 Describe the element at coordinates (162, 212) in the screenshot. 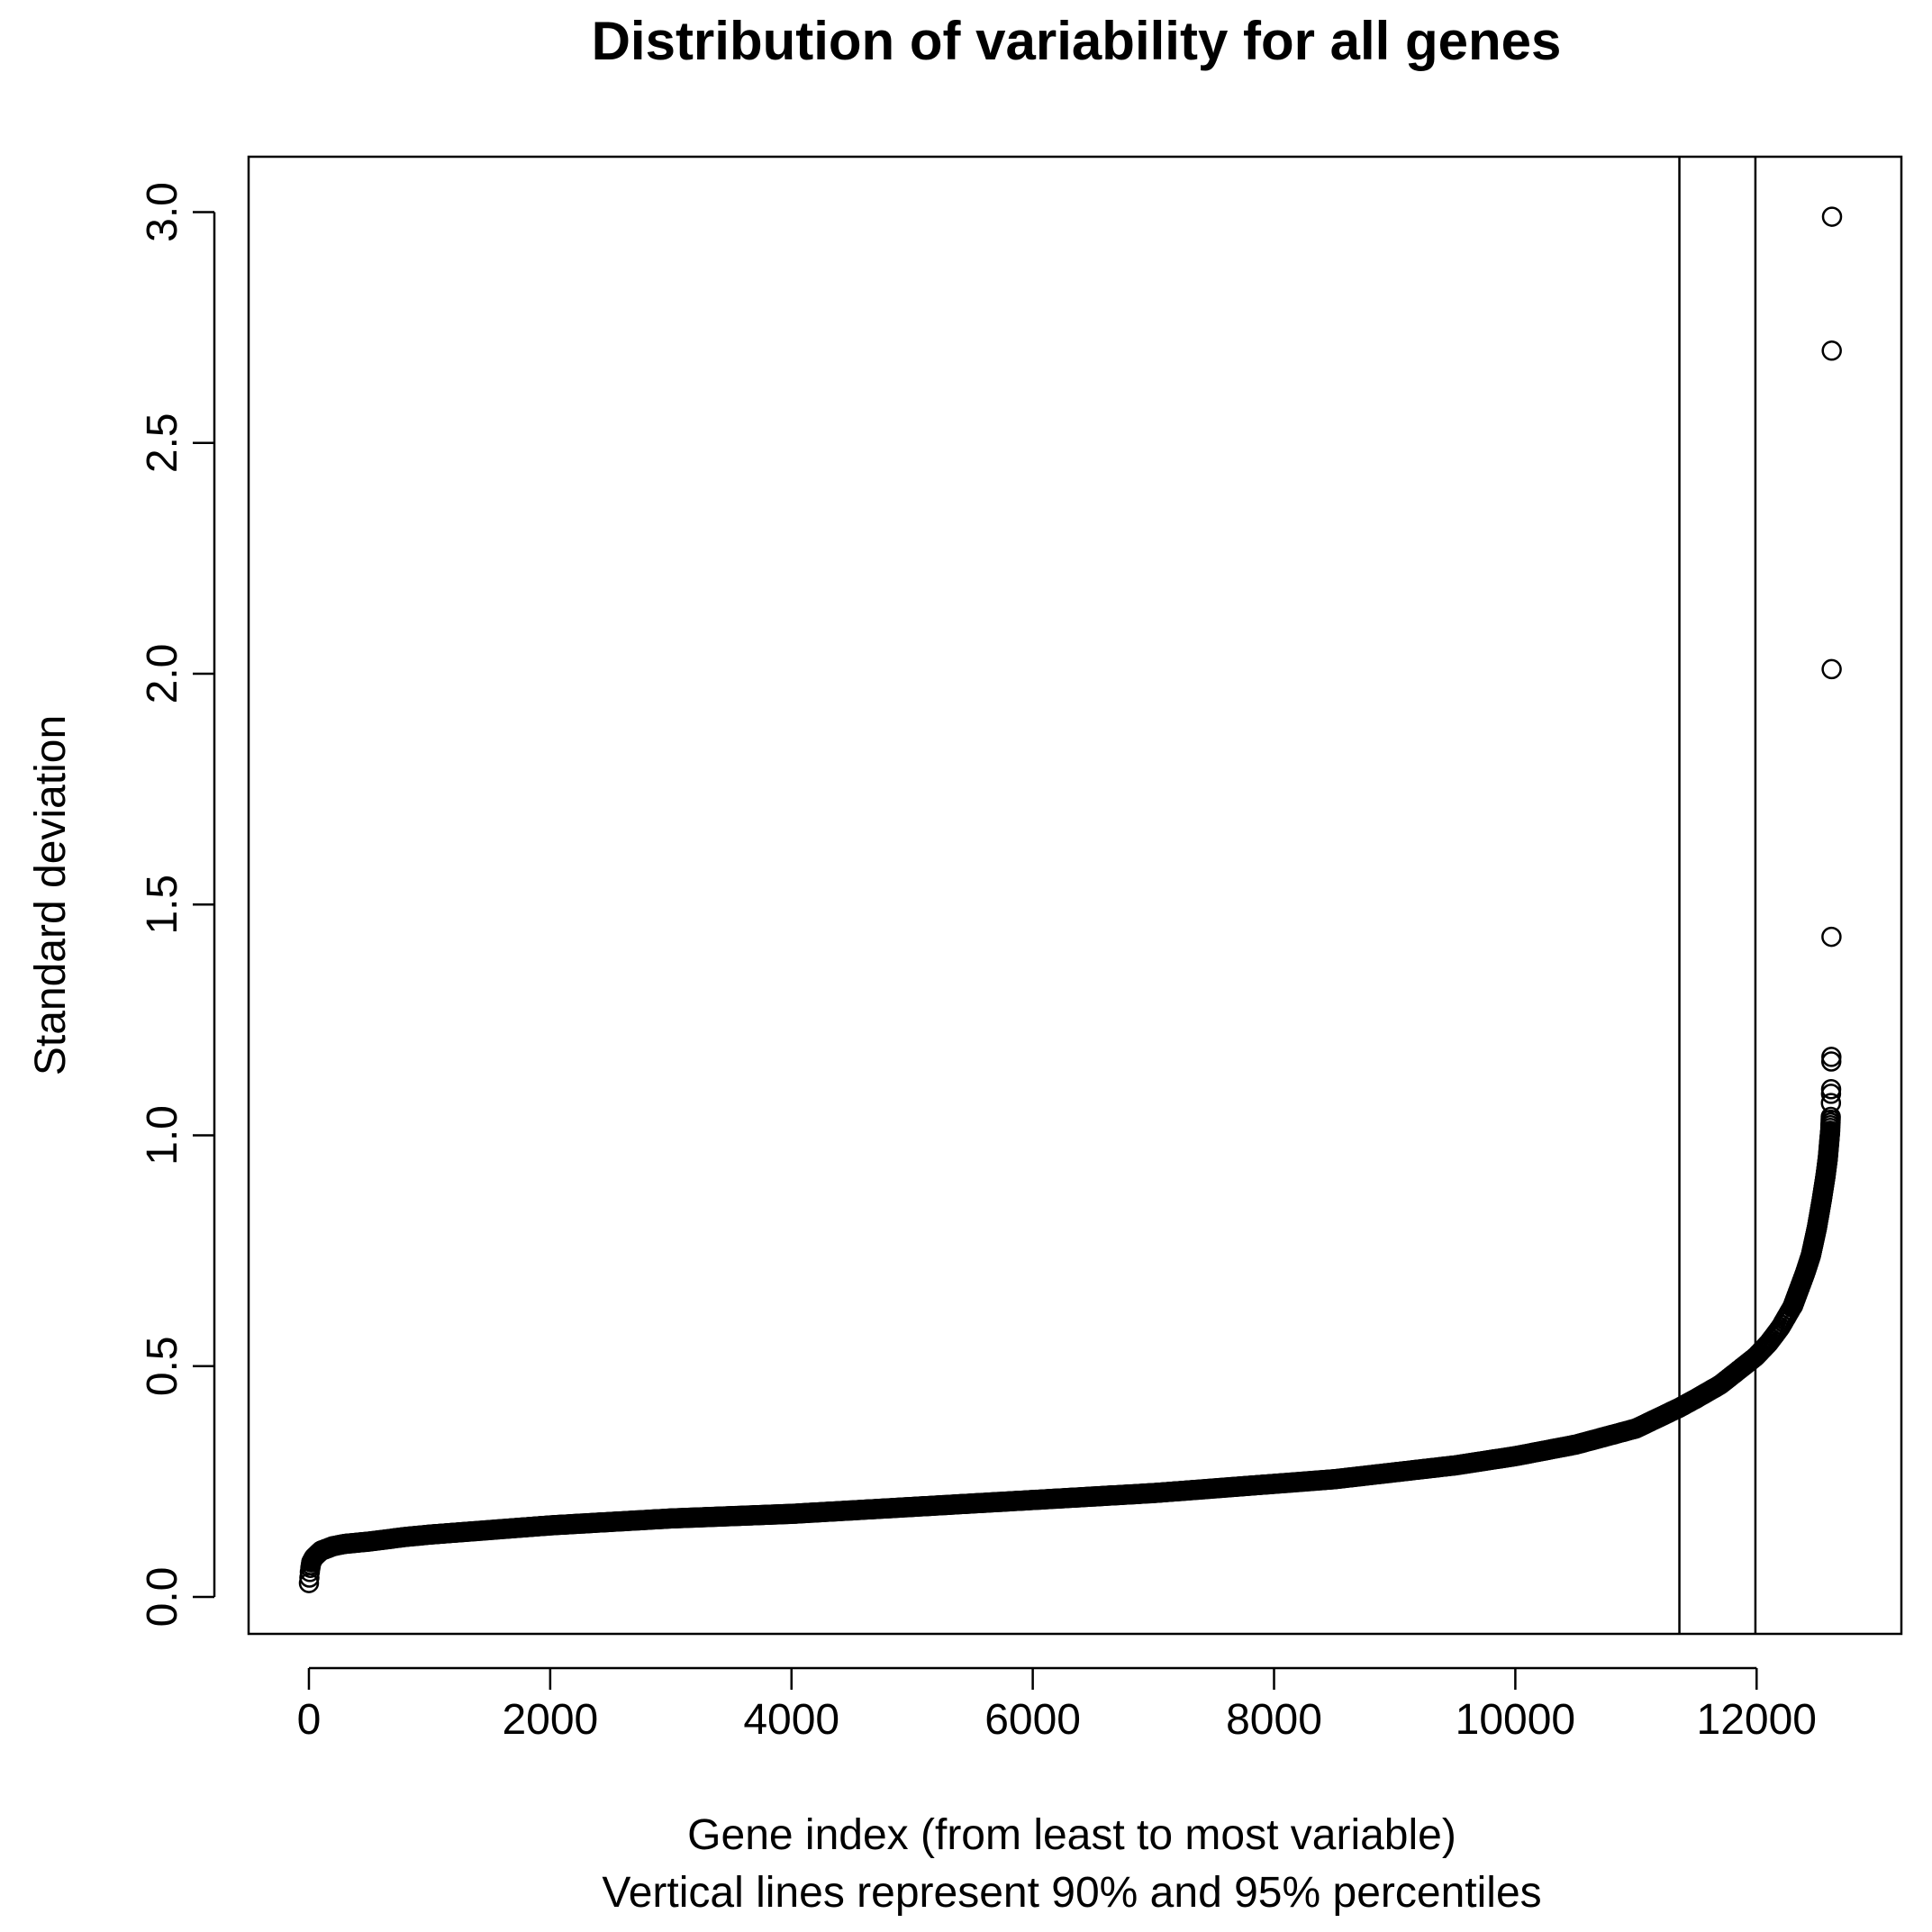

I see `y-tick-label: 3.0` at that location.